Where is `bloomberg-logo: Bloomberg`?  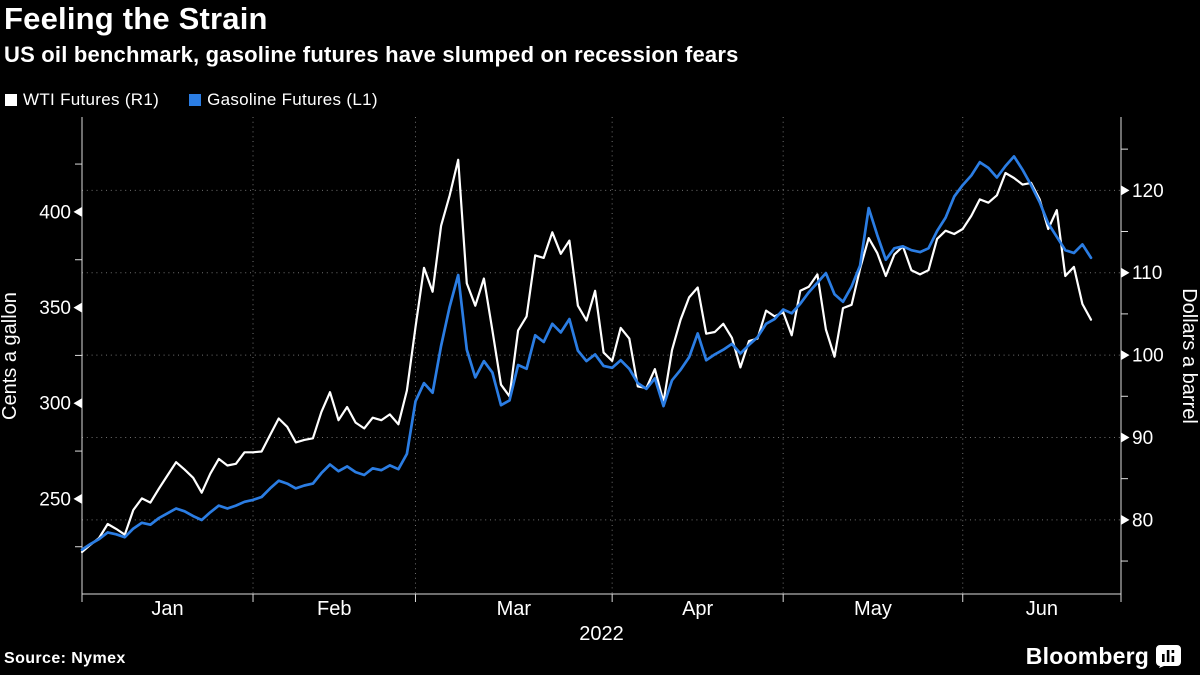
bloomberg-logo: Bloomberg is located at coordinates (1103, 656).